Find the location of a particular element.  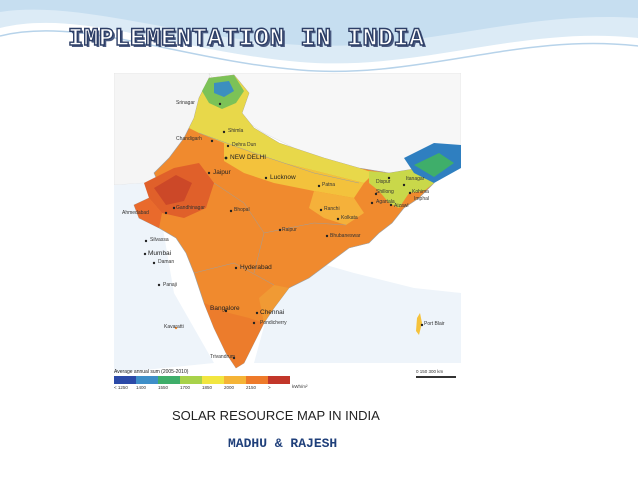

city-label-raipur: Raipur is located at coordinates (289, 230).